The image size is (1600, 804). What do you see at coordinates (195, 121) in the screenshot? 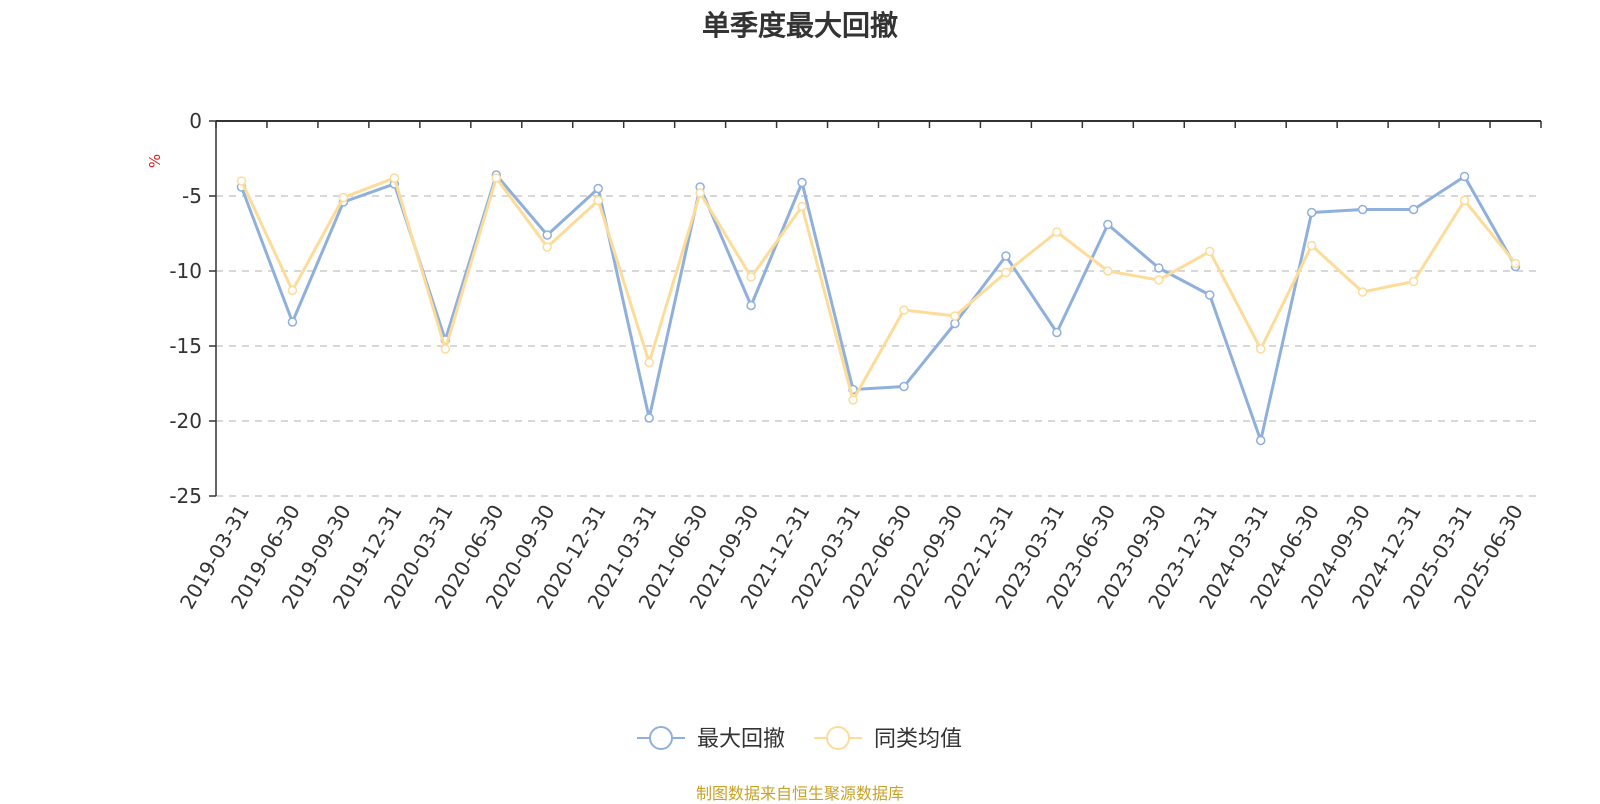
I see `y-tick-label: 0` at bounding box center [195, 121].